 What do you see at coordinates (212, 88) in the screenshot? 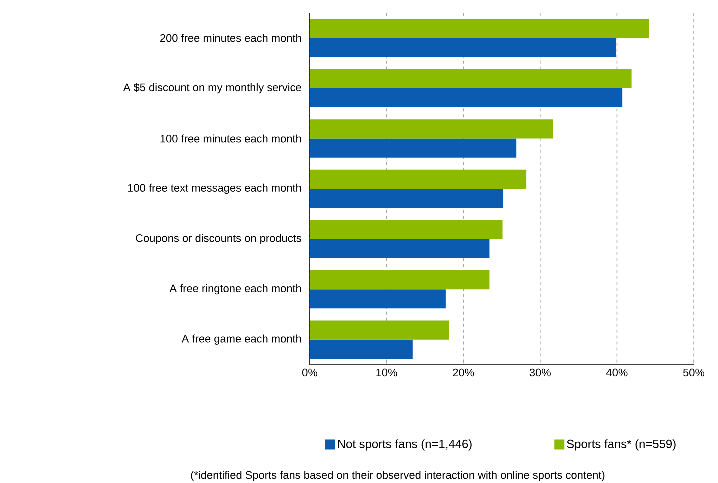
I see `y-tick-label: A $5 discount on my monthly service` at bounding box center [212, 88].